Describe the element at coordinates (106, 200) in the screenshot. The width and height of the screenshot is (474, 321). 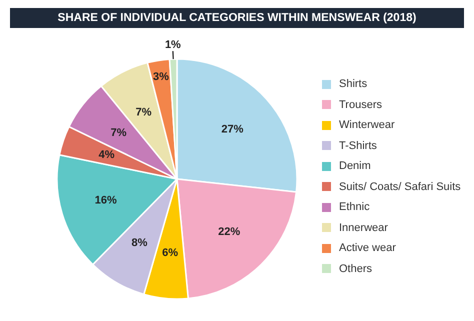
I see `data-label: 16%` at that location.